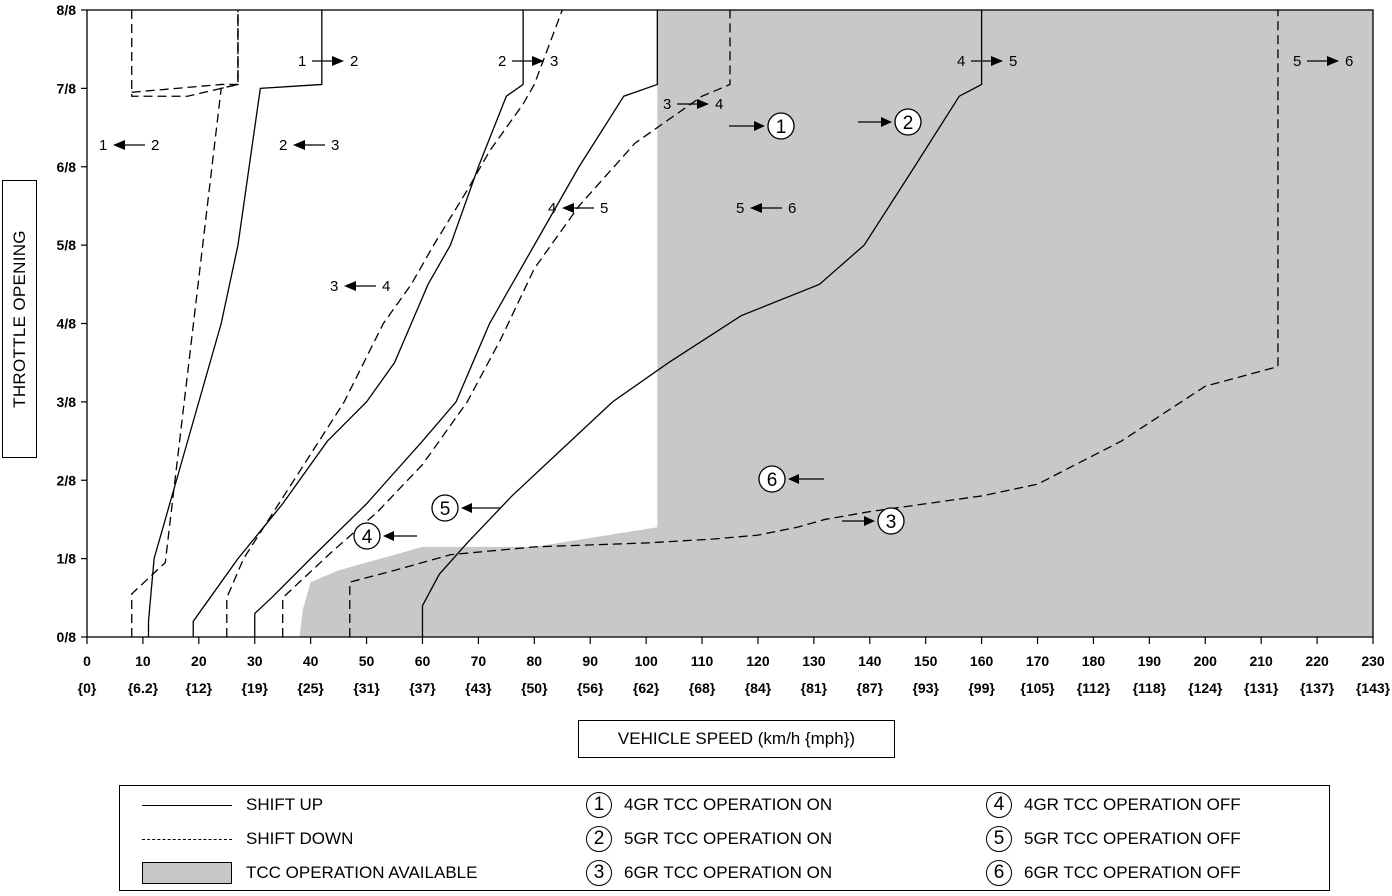 The height and width of the screenshot is (896, 1392). I want to click on annotation-to-label: 3, so click(554, 61).